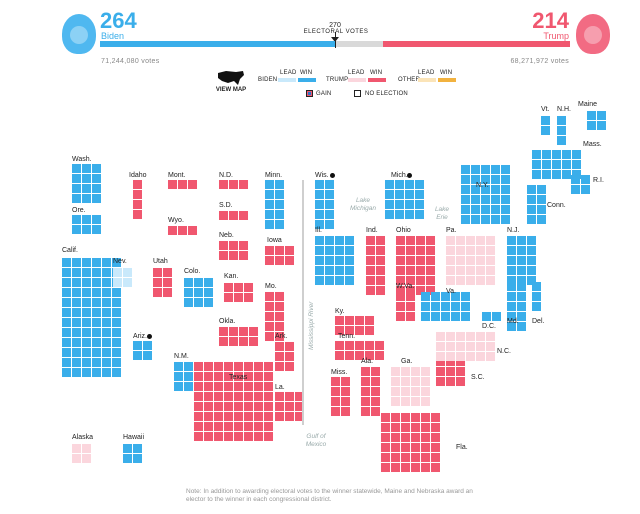 This screenshot has height=514, width=640. Describe the element at coordinates (556, 164) in the screenshot. I see `state-mass` at that location.